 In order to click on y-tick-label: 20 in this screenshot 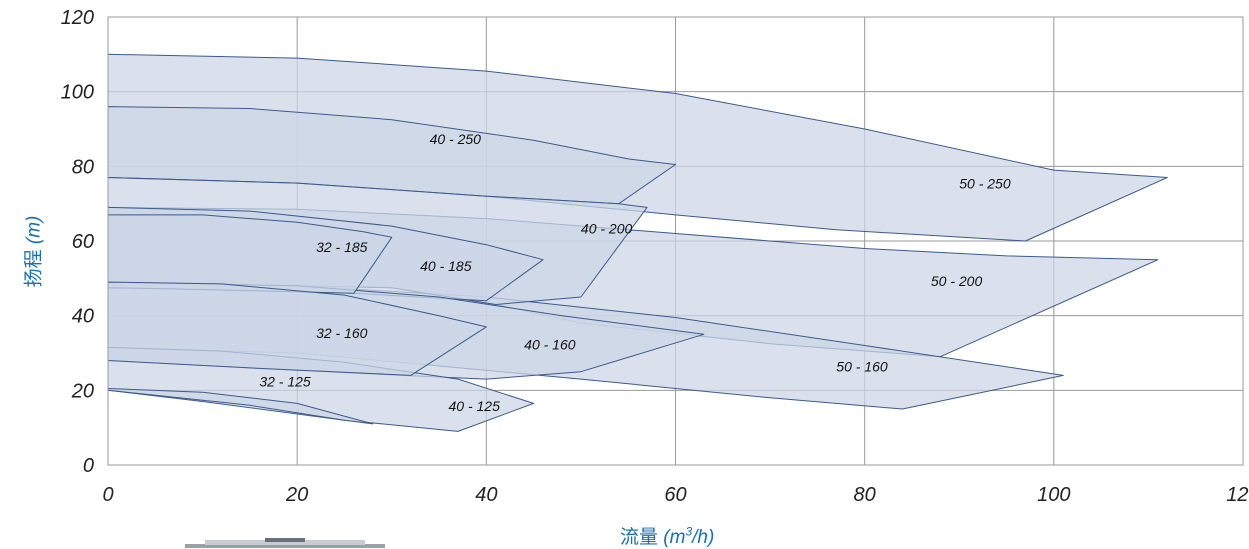, I will do `click(82, 391)`.